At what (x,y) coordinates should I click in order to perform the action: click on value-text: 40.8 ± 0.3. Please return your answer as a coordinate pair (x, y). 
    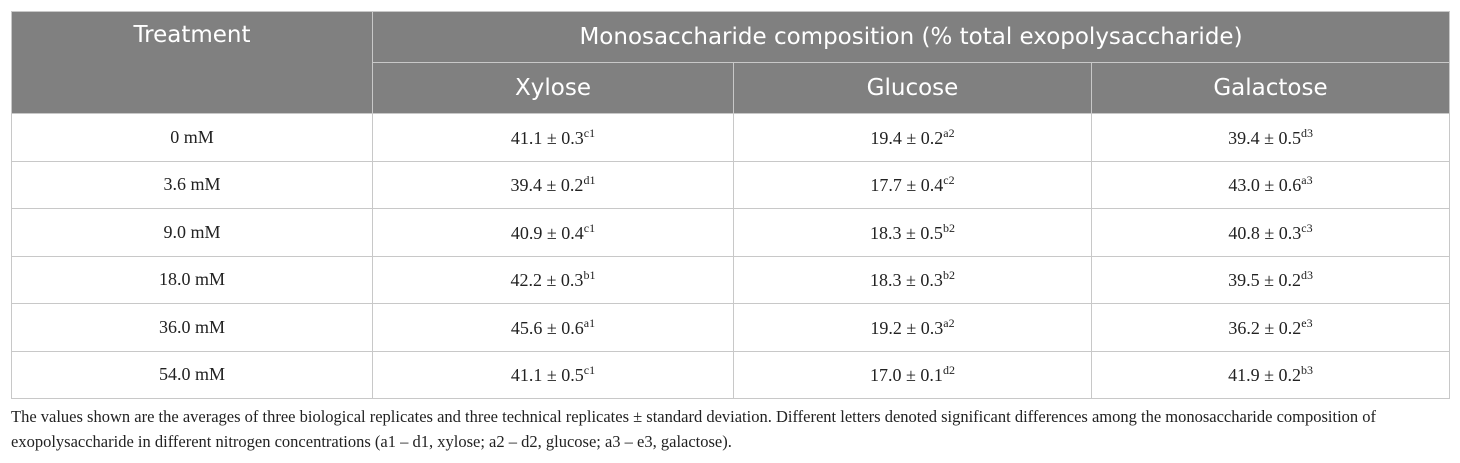
    Looking at the image, I should click on (1265, 232).